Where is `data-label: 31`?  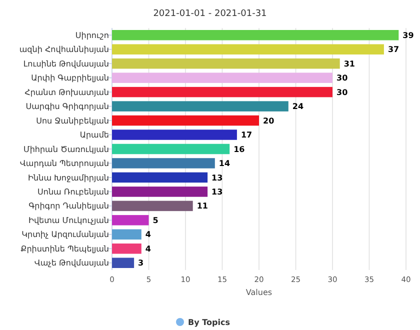
data-label: 31 is located at coordinates (350, 63).